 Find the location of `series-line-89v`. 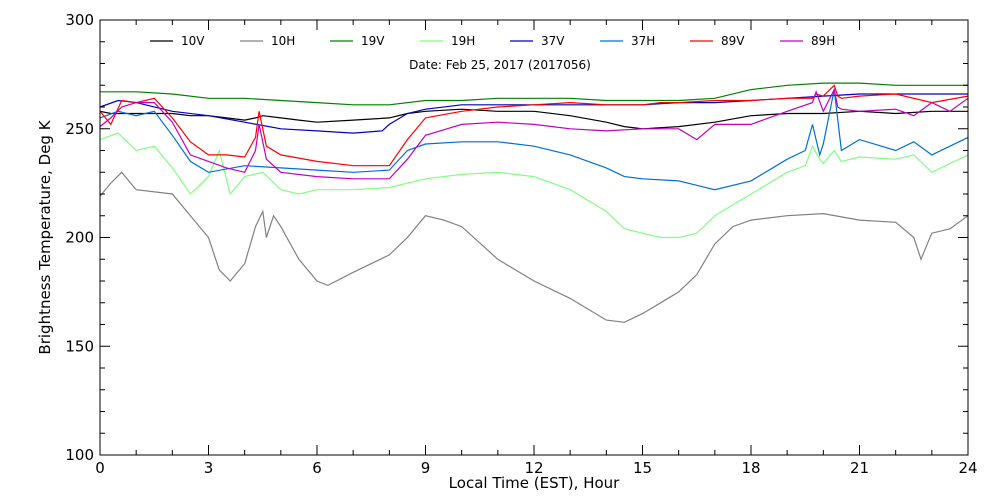

series-line-89v is located at coordinates (534, 125).